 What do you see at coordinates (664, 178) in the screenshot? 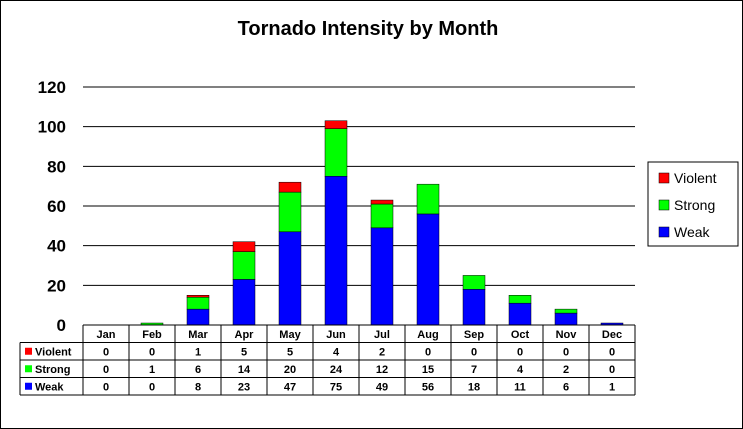
I see `legend-swatch-violent` at bounding box center [664, 178].